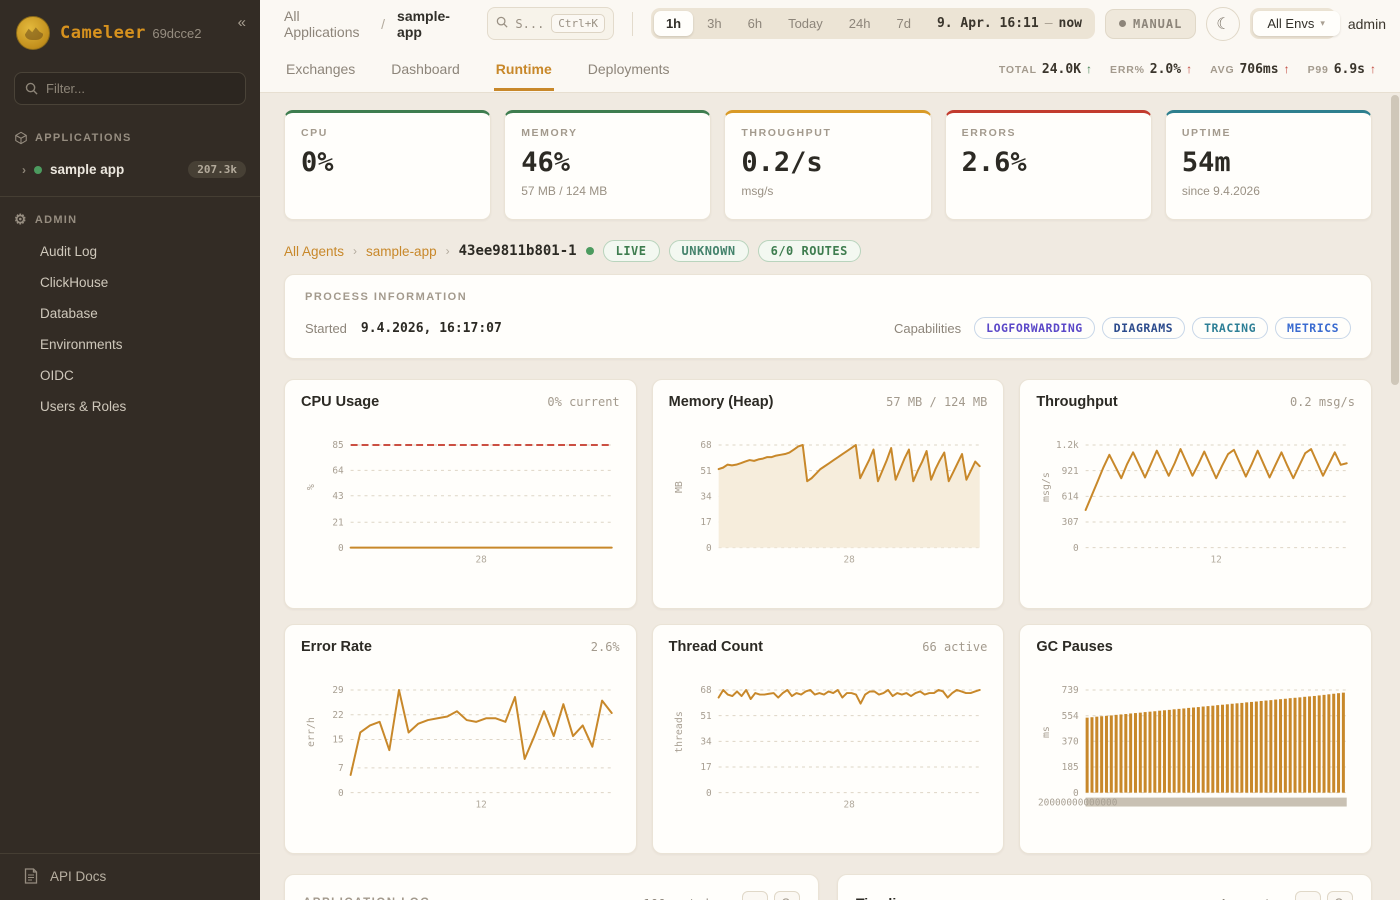 The height and width of the screenshot is (900, 1400). Describe the element at coordinates (103, 33) in the screenshot. I see `brand-name: Cameleer` at that location.